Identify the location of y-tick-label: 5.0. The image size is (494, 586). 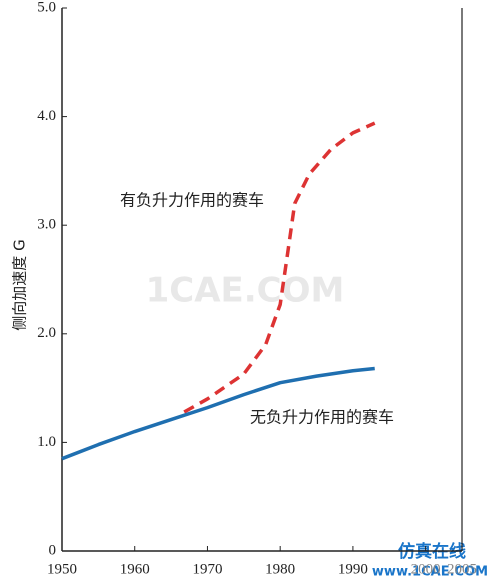
(46, 7).